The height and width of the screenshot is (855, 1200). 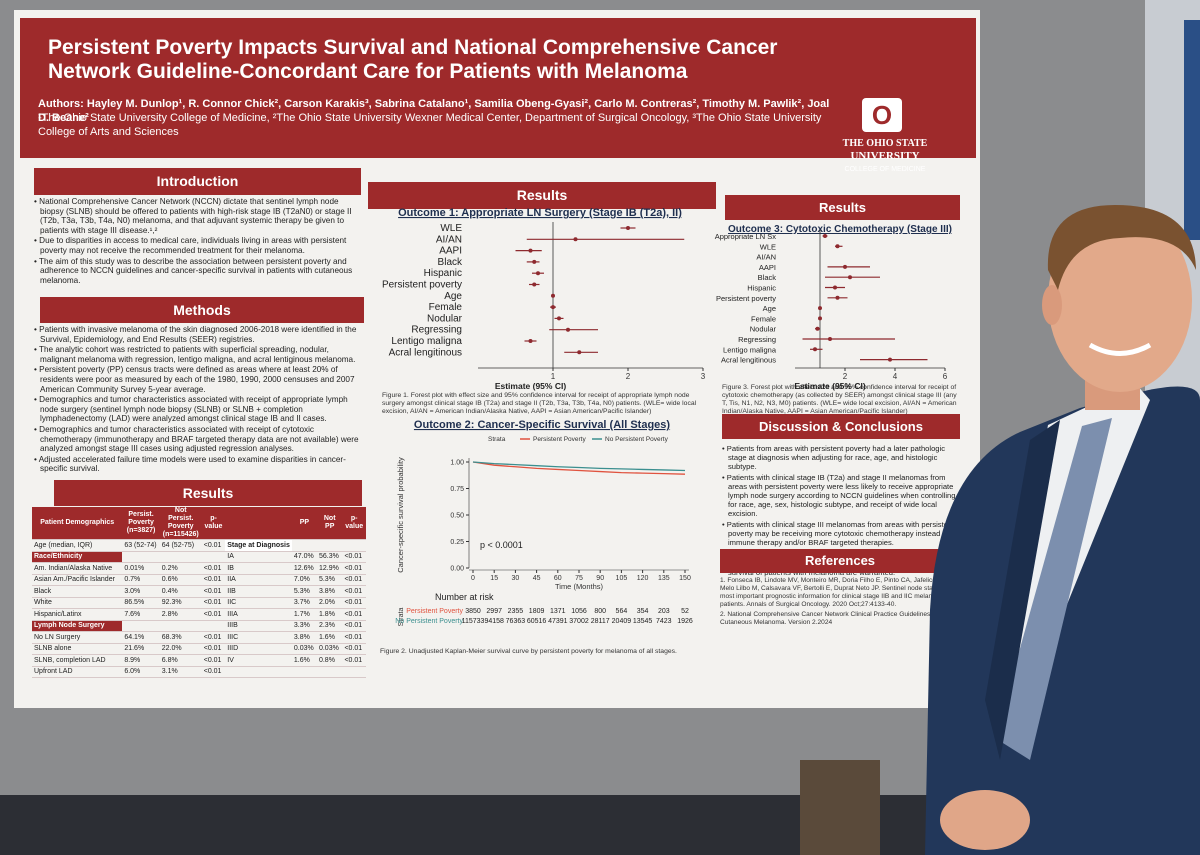 What do you see at coordinates (141, 660) in the screenshot?
I see `table-cell: 8.9%` at bounding box center [141, 660].